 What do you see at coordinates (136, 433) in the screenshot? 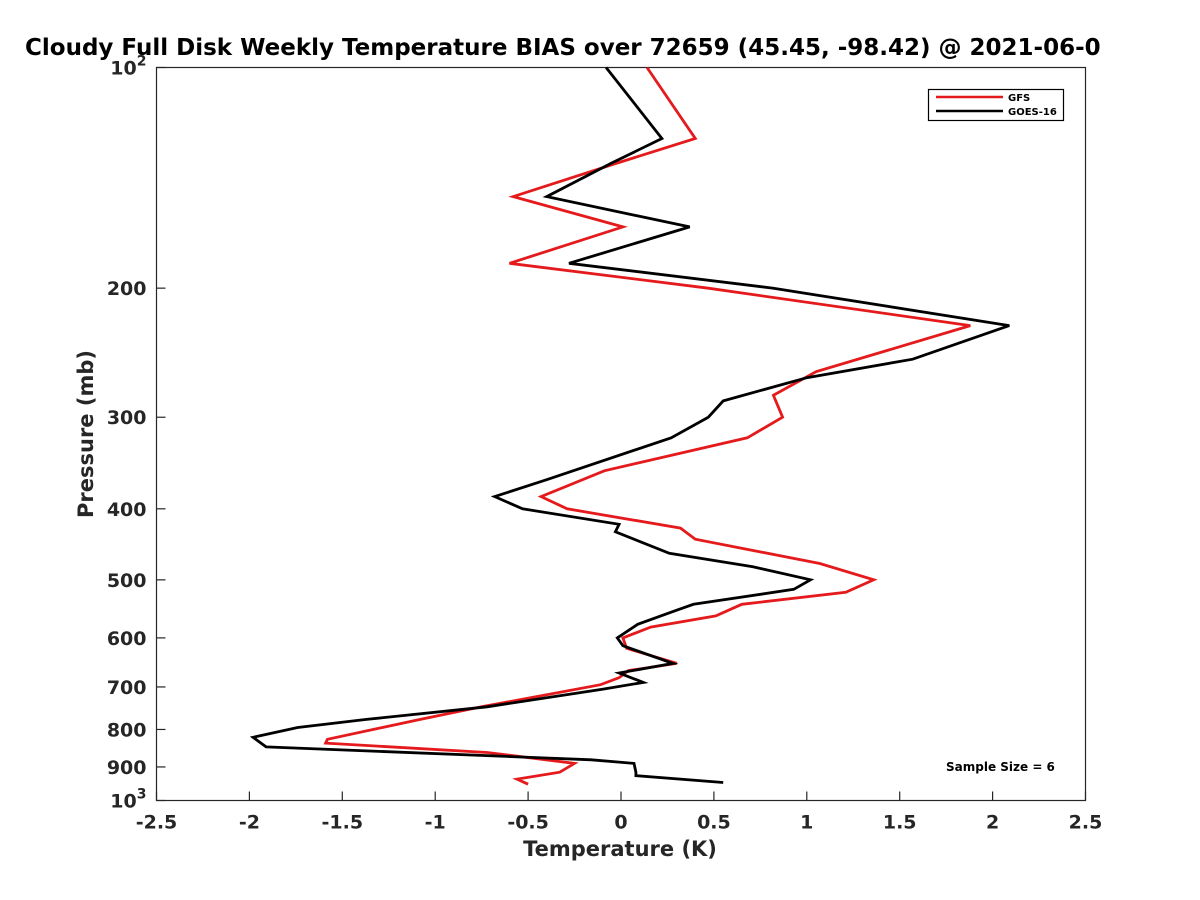
I see `y-axis: 10² 200 300 400 500 600 700 800 900 10³` at bounding box center [136, 433].